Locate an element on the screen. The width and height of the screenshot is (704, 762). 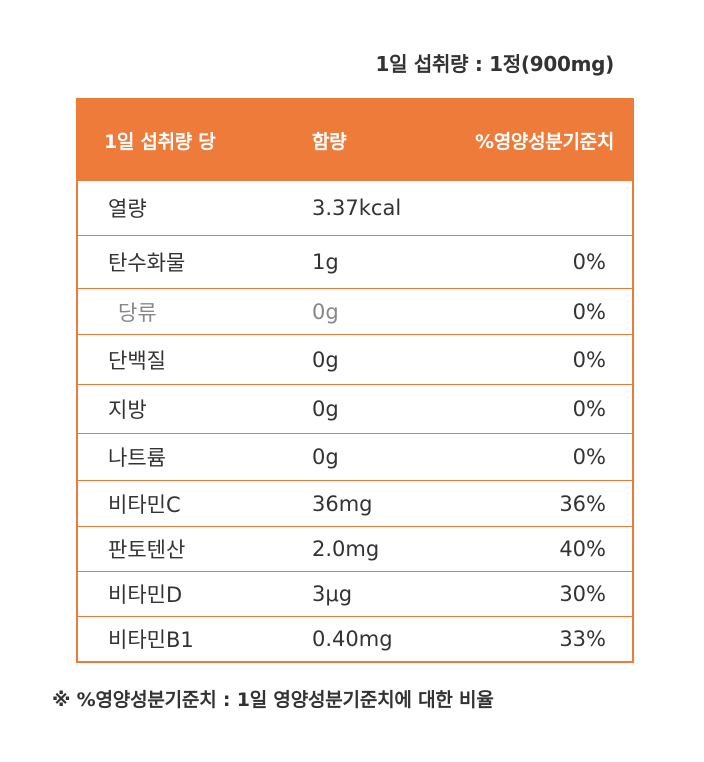
nutrient-name: 열량 is located at coordinates (127, 209).